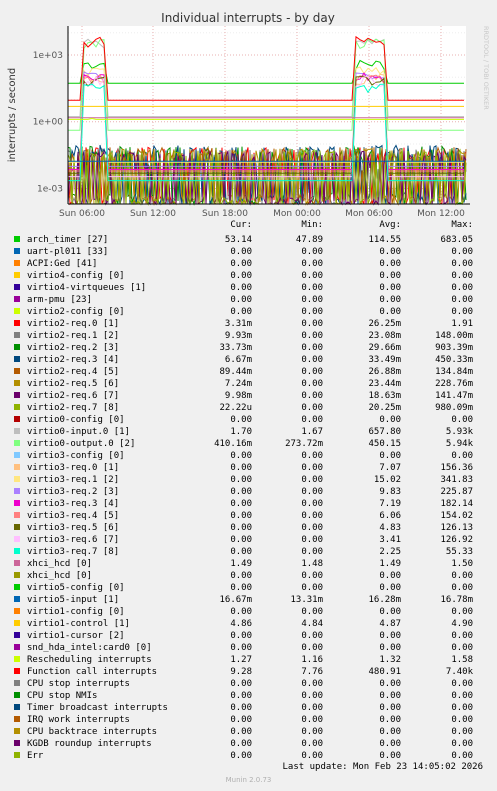 The image size is (497, 791). Describe the element at coordinates (248, 564) in the screenshot. I see `legend-row: xhci_hcd [0] 1.49 1.48 1.49 1.50` at that location.